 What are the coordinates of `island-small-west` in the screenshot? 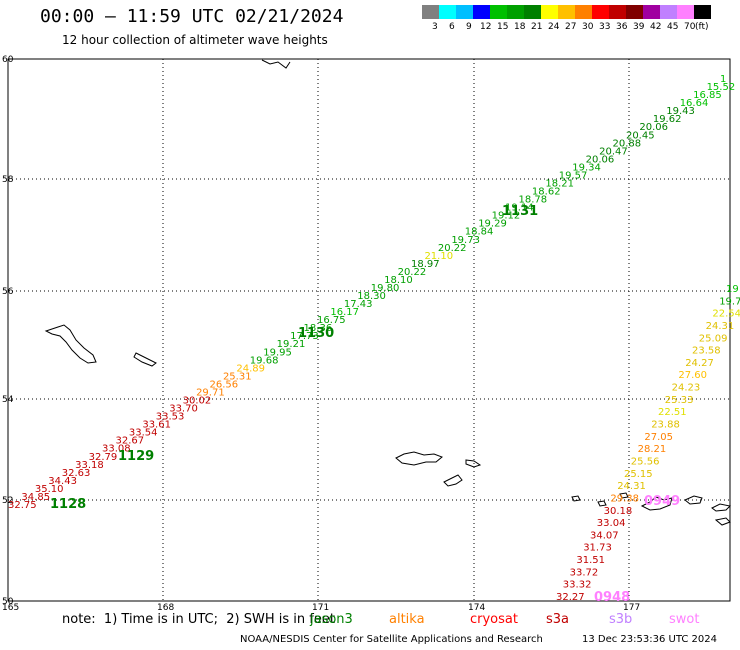 It's located at (145, 359).